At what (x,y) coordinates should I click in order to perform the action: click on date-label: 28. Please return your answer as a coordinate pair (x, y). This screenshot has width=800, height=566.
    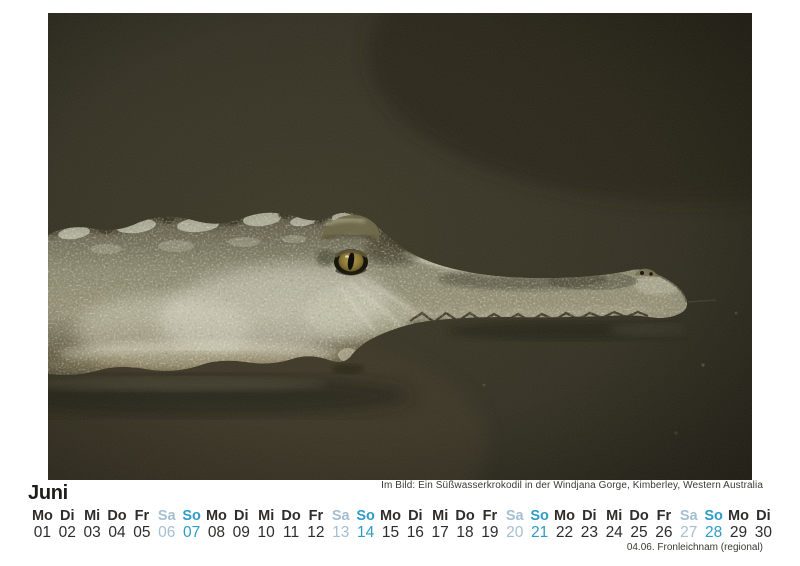
    Looking at the image, I should click on (714, 532).